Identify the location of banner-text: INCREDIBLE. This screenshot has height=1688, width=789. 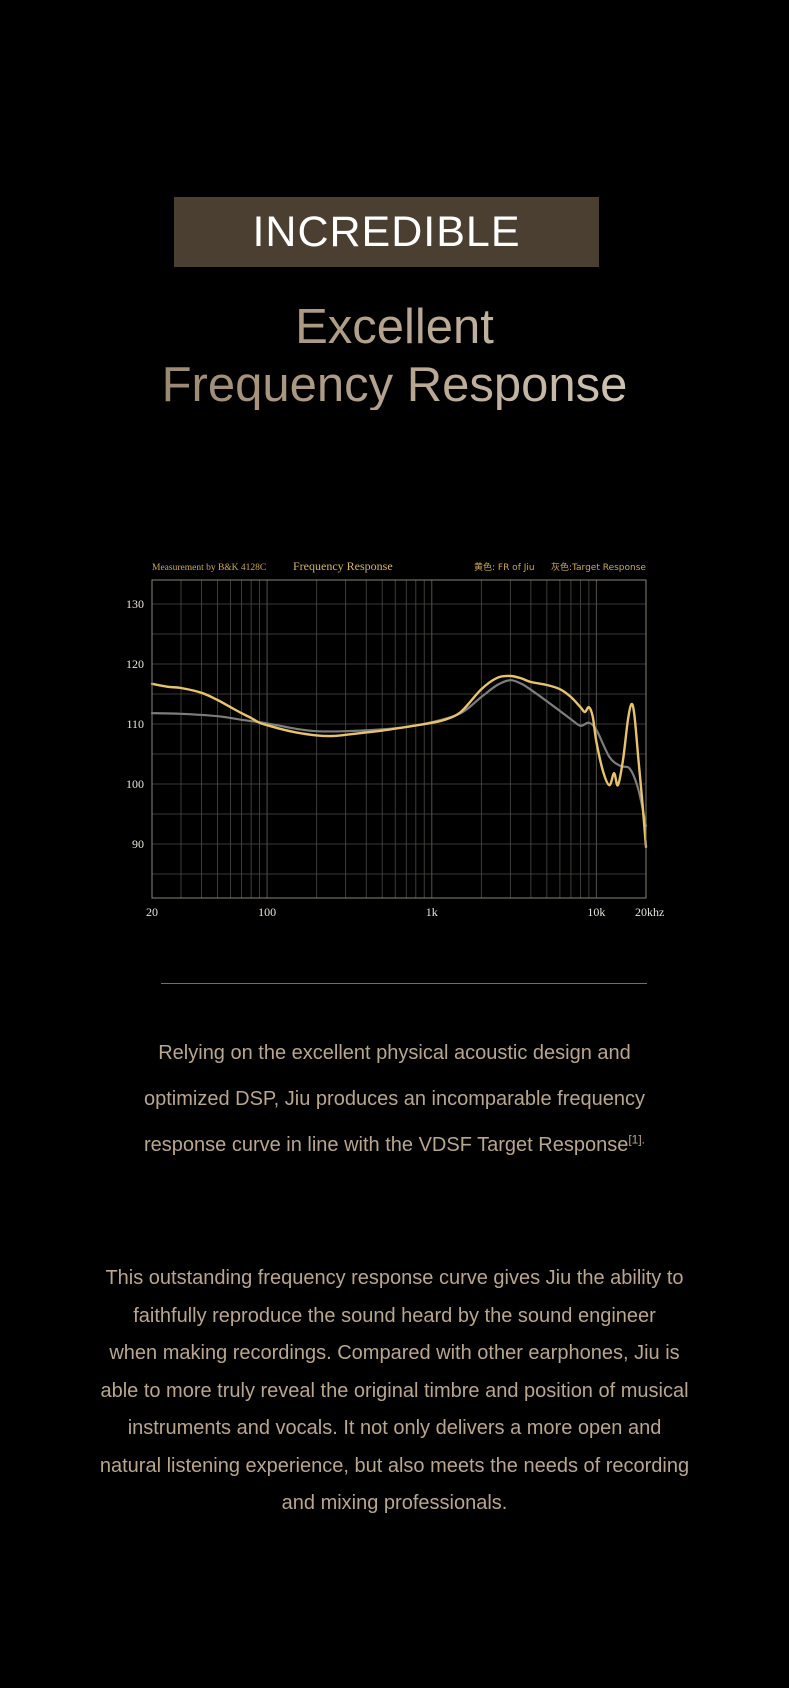
(386, 231).